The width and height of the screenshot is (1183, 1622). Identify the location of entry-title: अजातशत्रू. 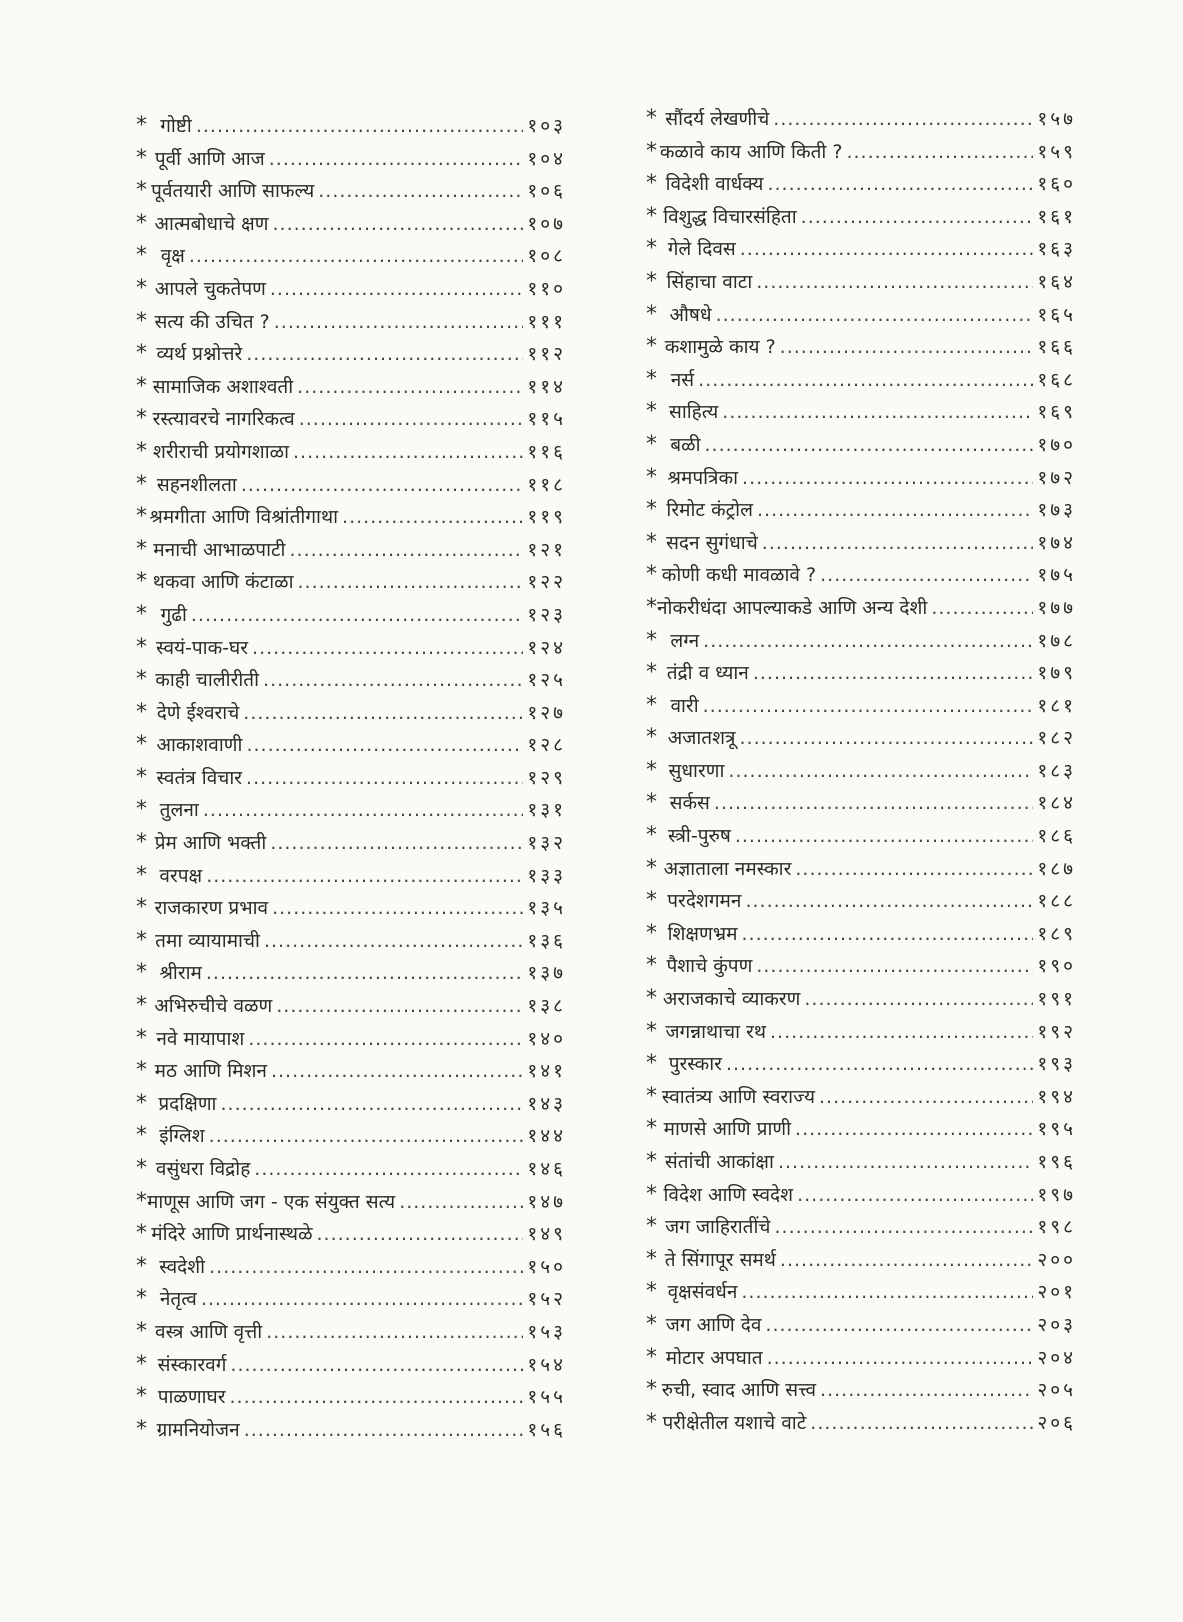
(701, 738).